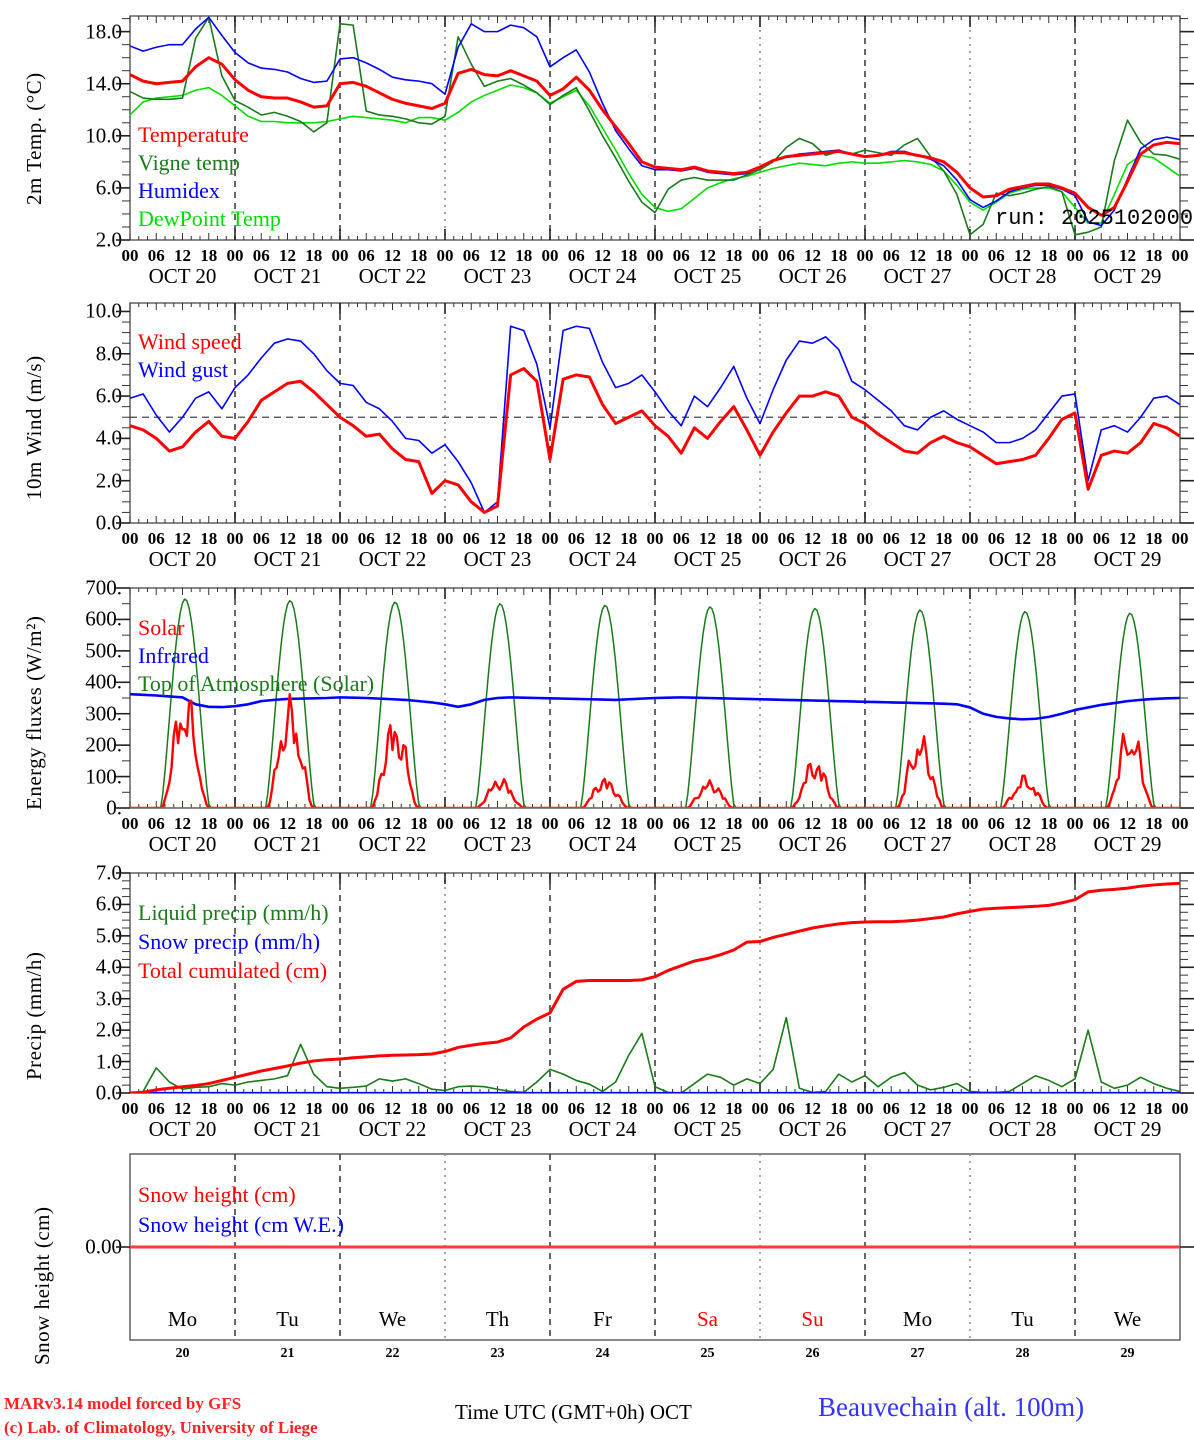 The image size is (1194, 1440). What do you see at coordinates (917, 559) in the screenshot?
I see `date-label: OCT 27` at bounding box center [917, 559].